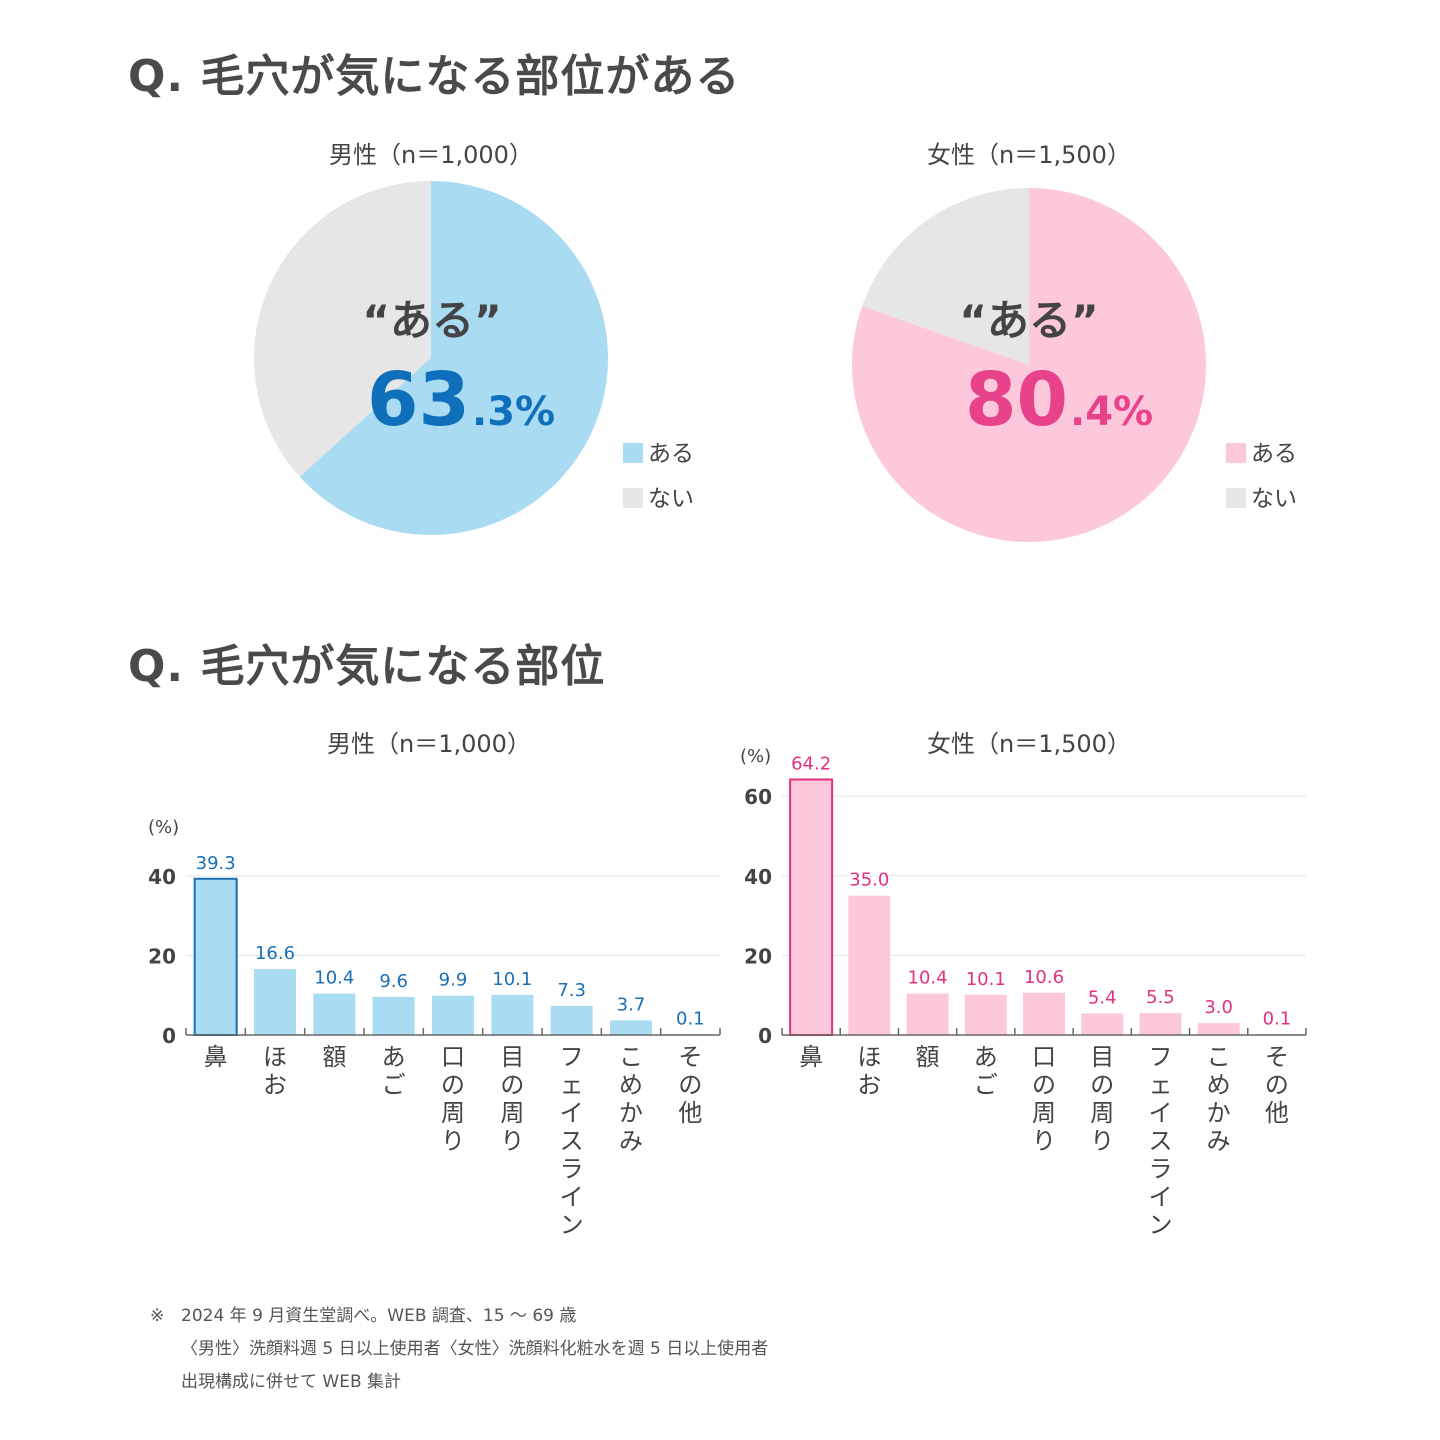 Image resolution: width=1440 pixels, height=1440 pixels. What do you see at coordinates (418, 400) in the screenshot?
I see `pie-male-percent-int: 63` at bounding box center [418, 400].